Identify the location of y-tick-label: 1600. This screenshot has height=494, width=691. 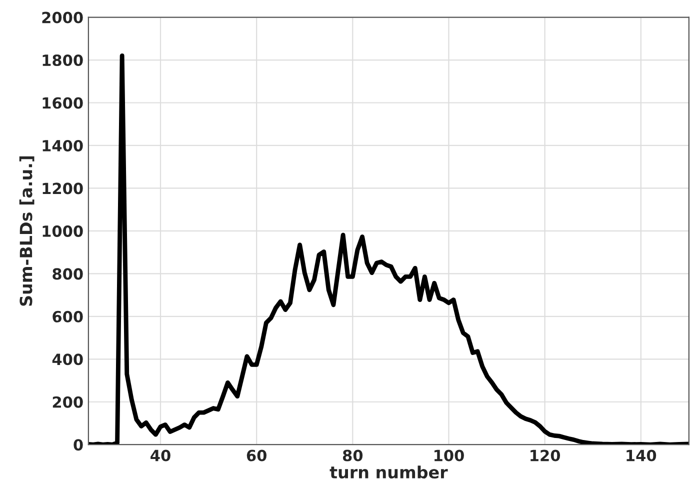
(62, 103).